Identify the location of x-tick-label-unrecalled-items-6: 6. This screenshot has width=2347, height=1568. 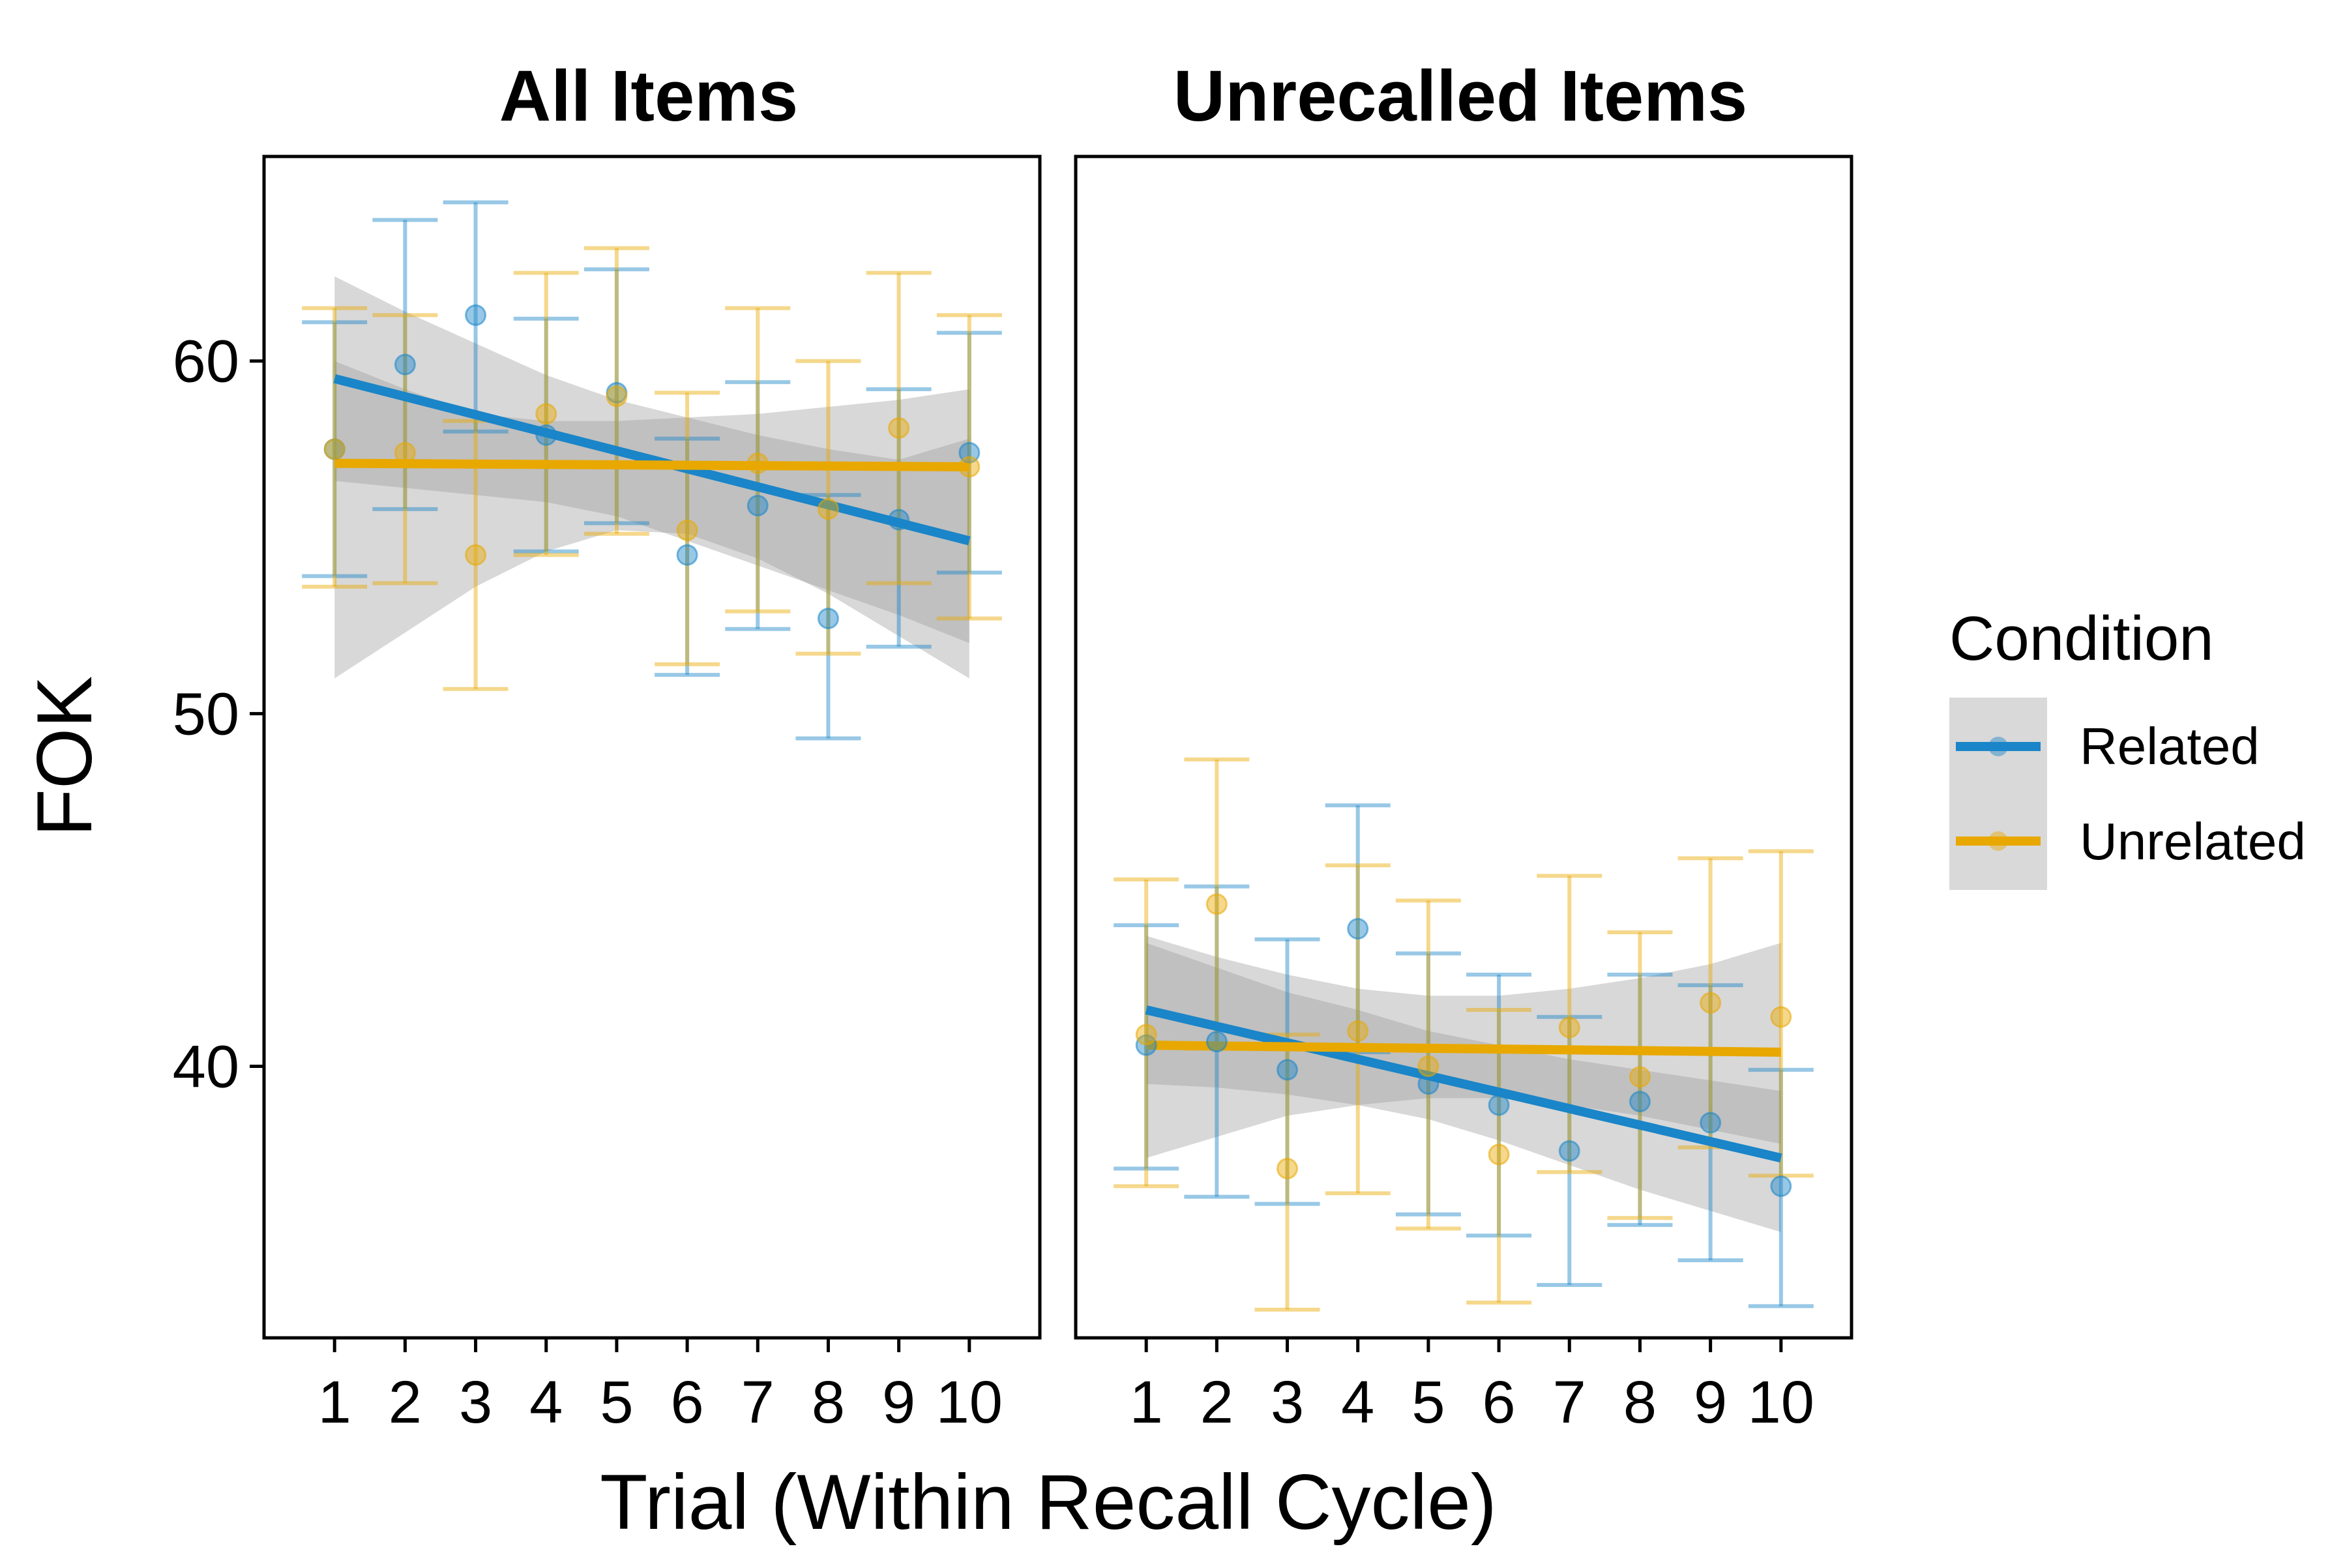
(1499, 1403).